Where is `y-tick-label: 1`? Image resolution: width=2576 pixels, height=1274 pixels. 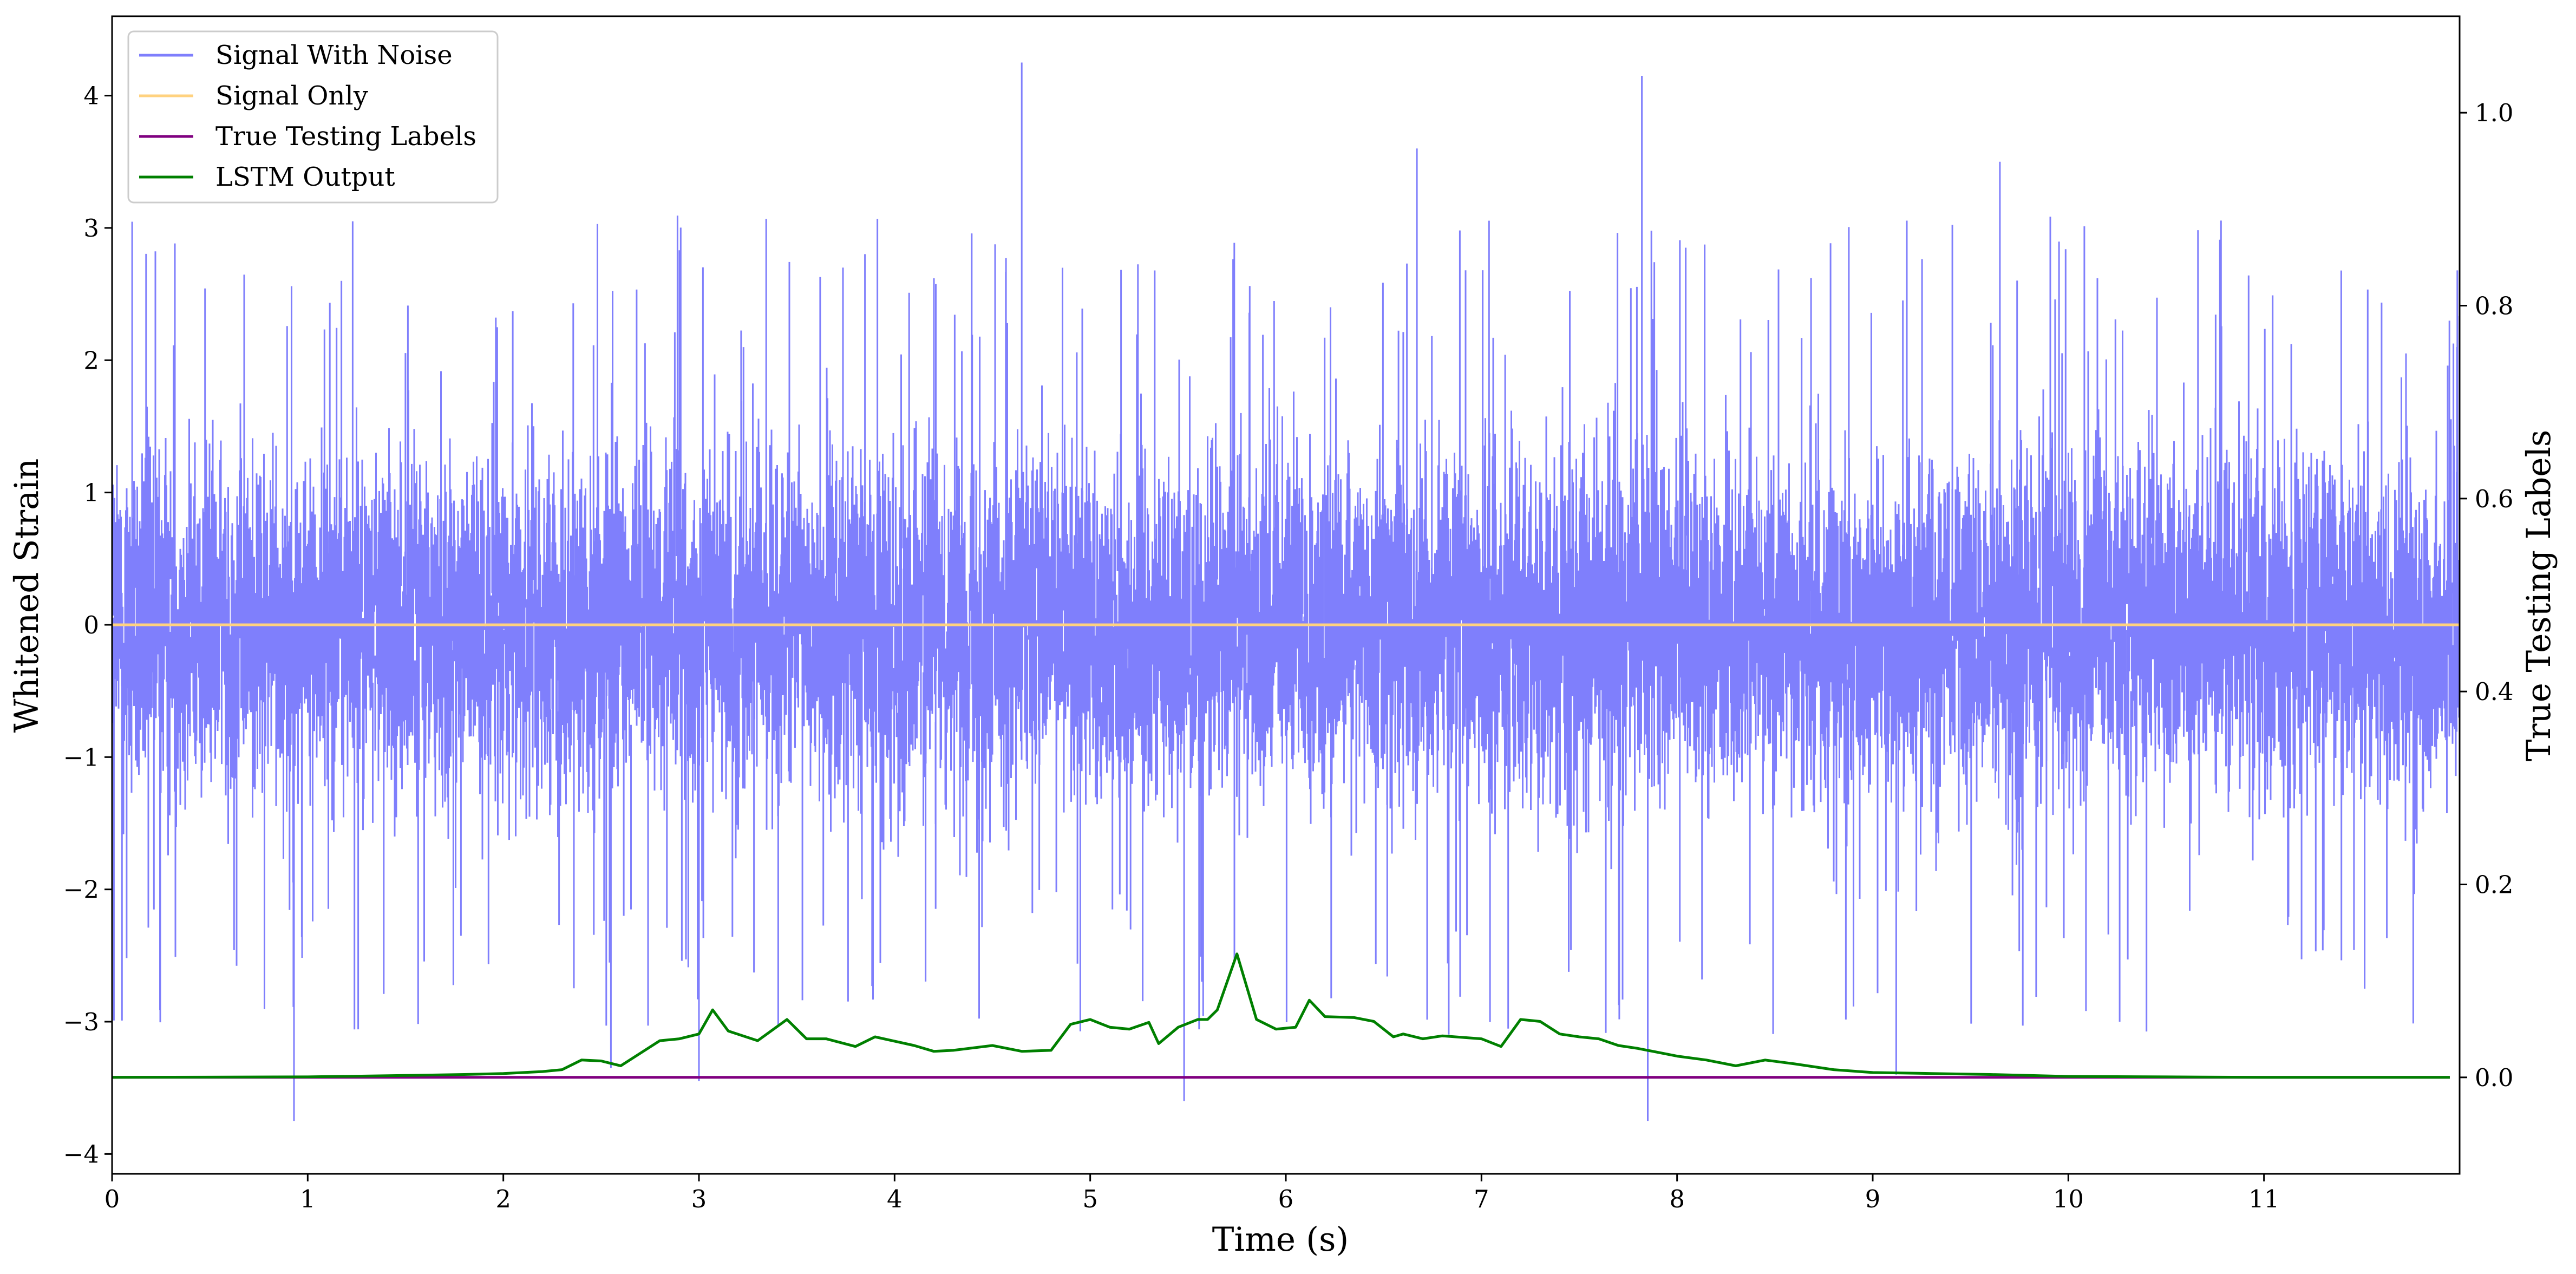
y-tick-label: 1 is located at coordinates (91, 493).